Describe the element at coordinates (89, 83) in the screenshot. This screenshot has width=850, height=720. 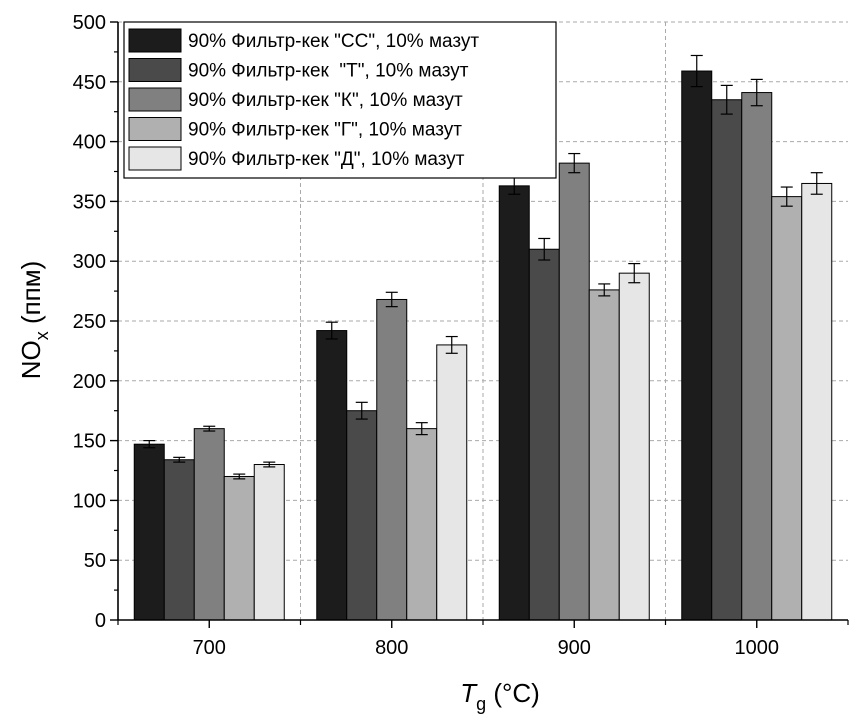
I see `y-tick-label: 450` at that location.